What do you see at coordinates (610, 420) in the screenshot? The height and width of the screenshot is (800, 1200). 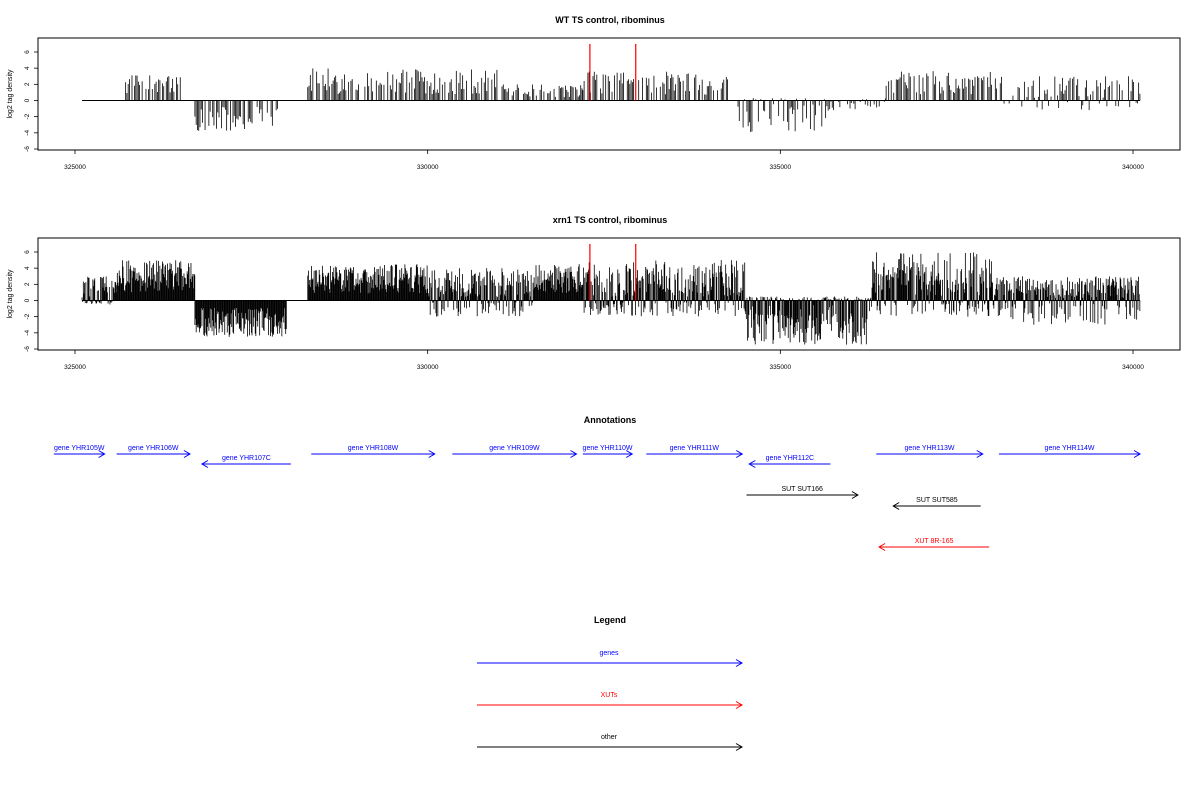 I see `annotations-title: Annotations` at bounding box center [610, 420].